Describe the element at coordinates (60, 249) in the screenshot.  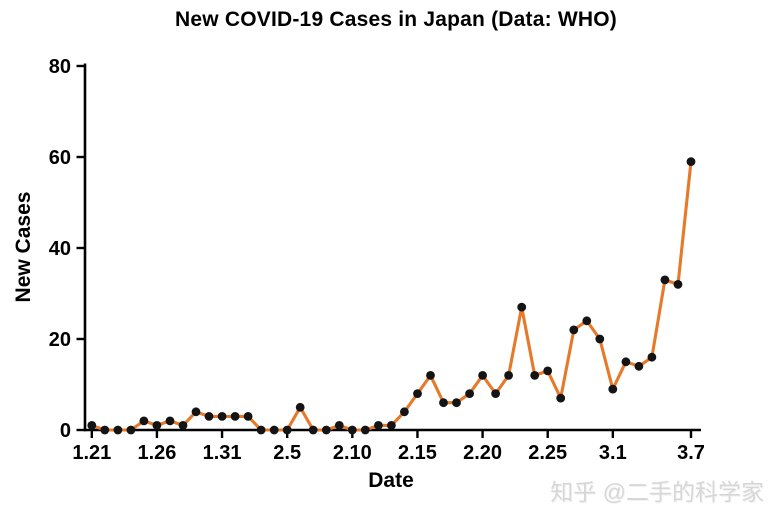
I see `y-tick-label: 40` at that location.